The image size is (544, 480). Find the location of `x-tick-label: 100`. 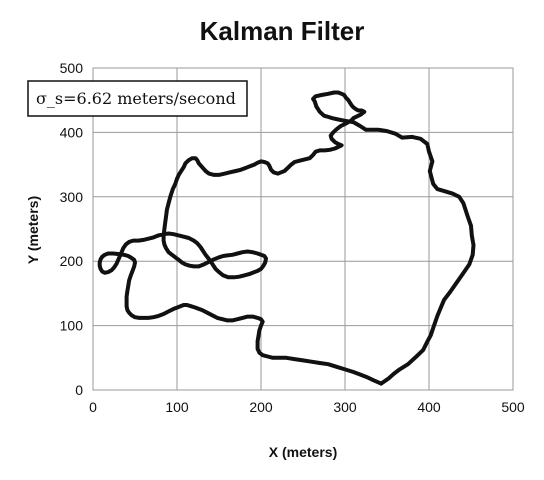

x-tick-label: 100 is located at coordinates (177, 407).